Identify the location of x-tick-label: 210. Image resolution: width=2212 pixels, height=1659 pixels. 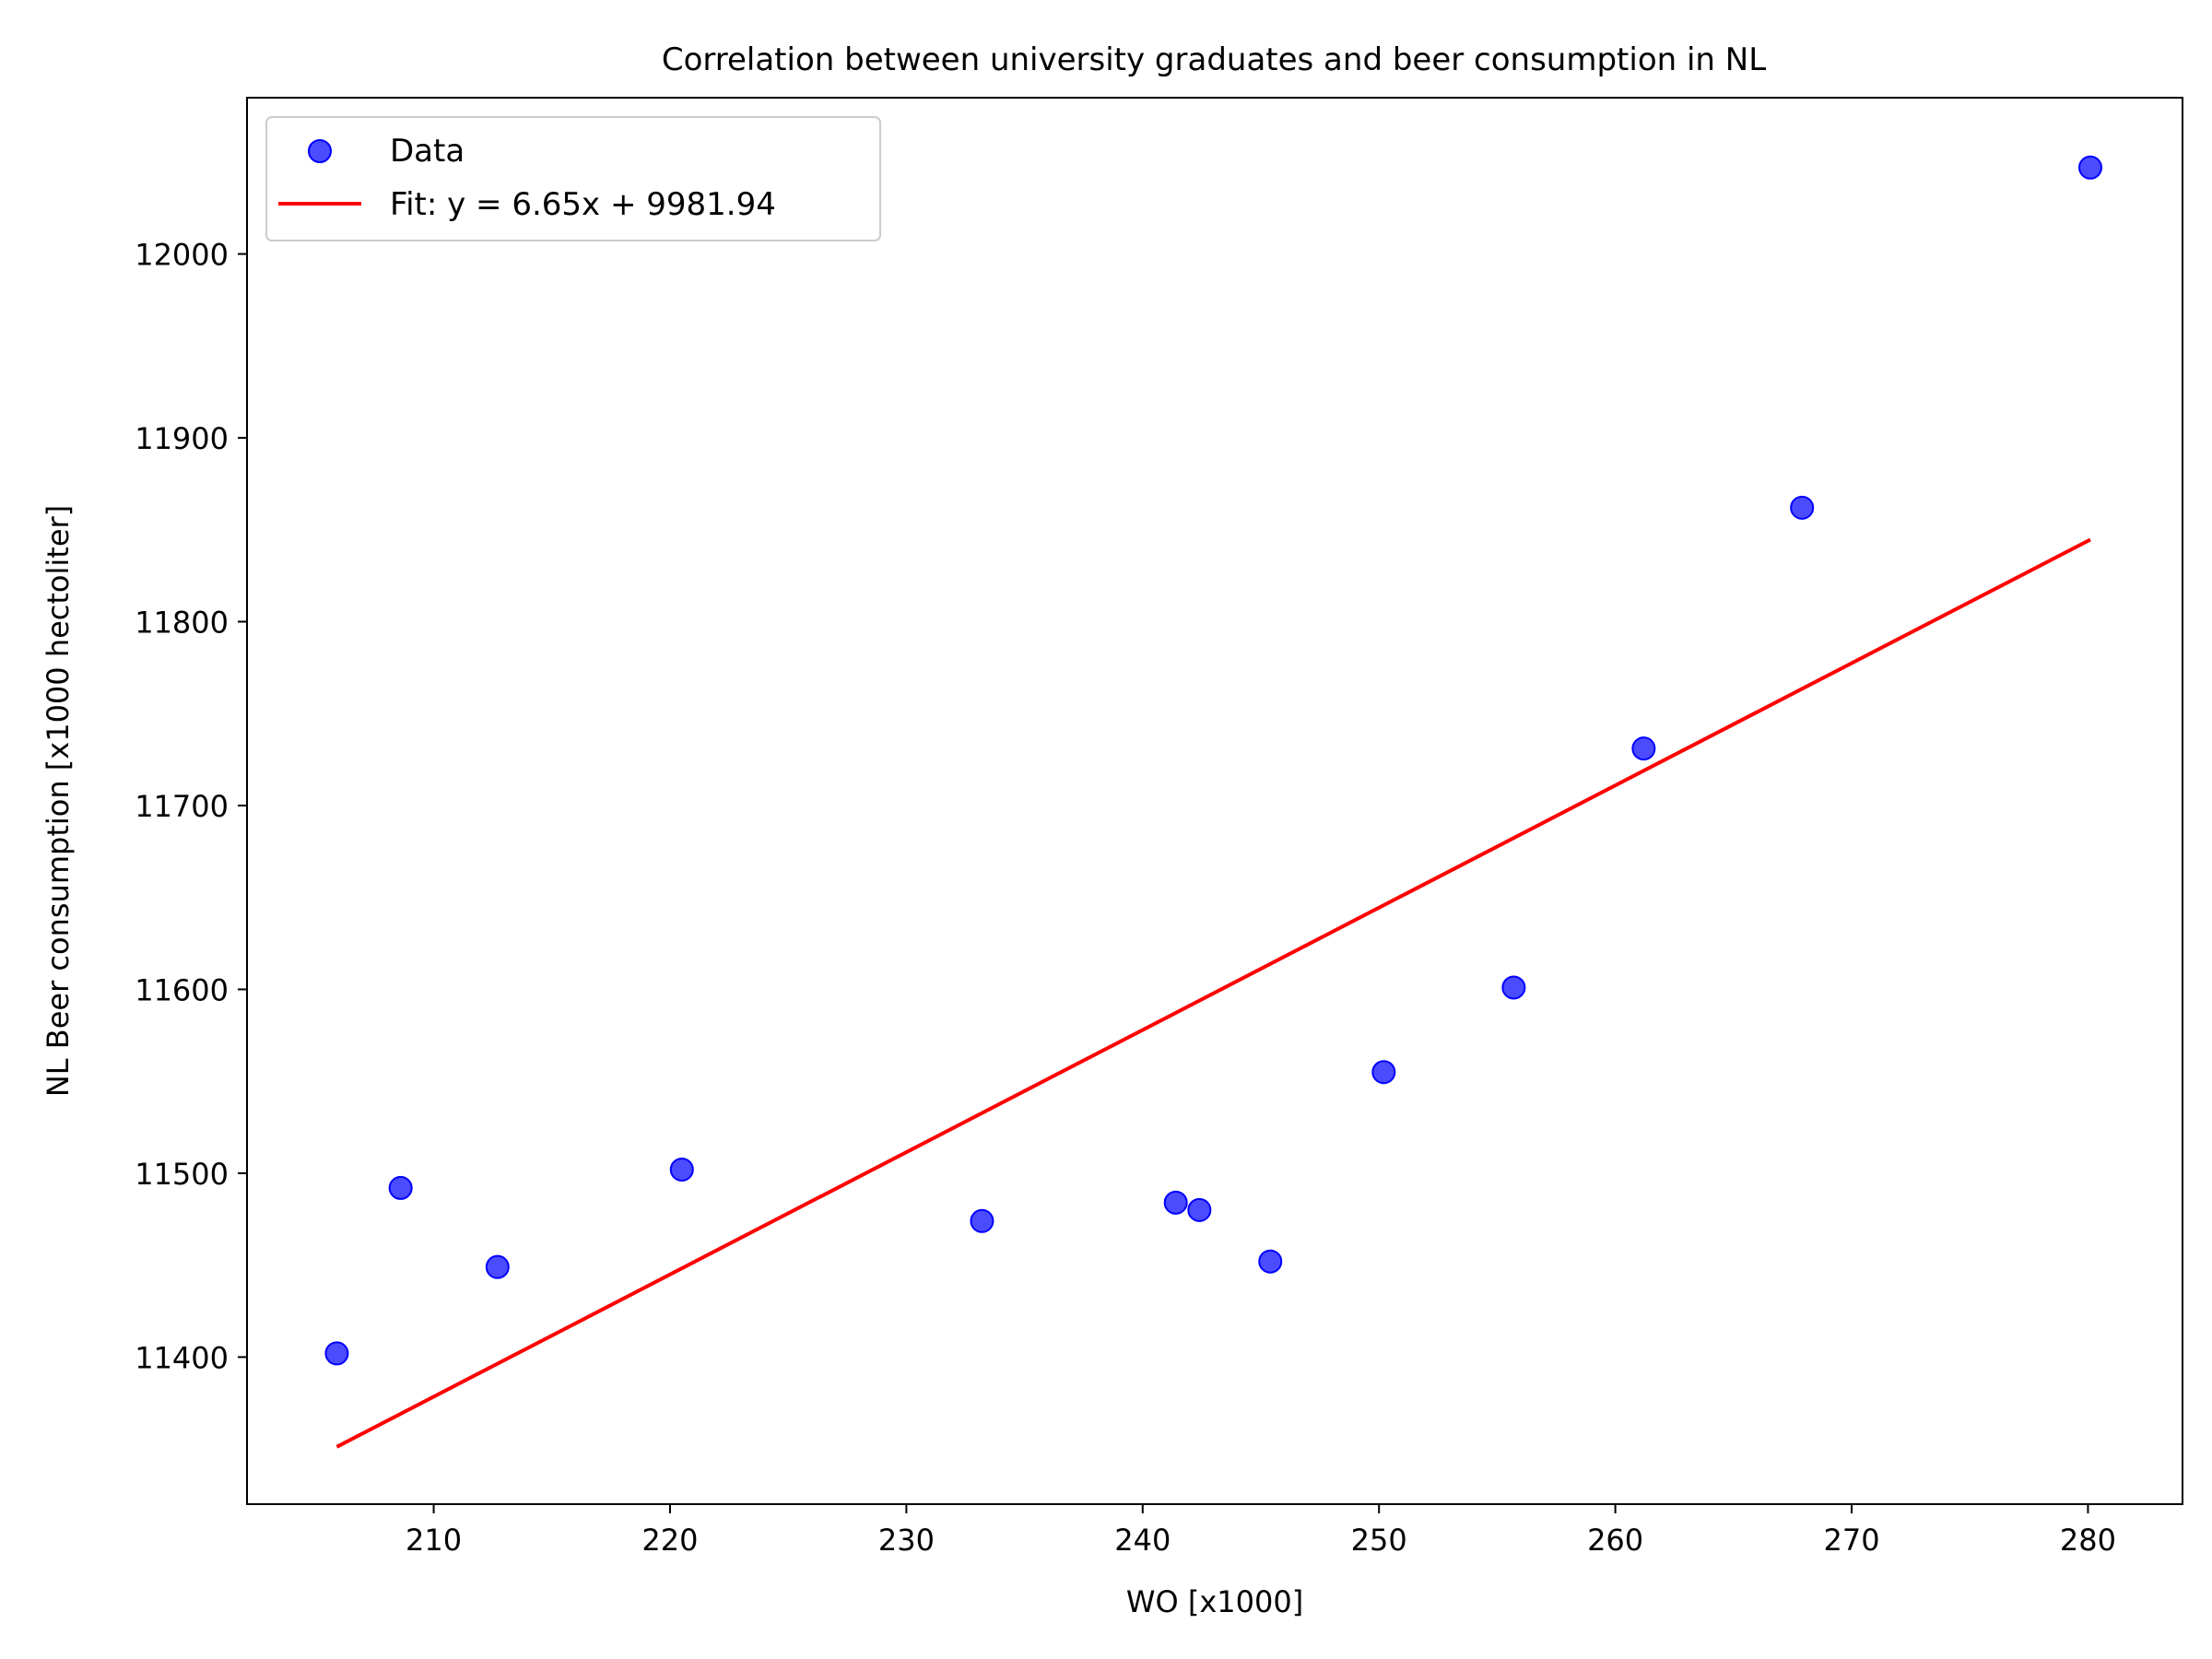
(434, 1540).